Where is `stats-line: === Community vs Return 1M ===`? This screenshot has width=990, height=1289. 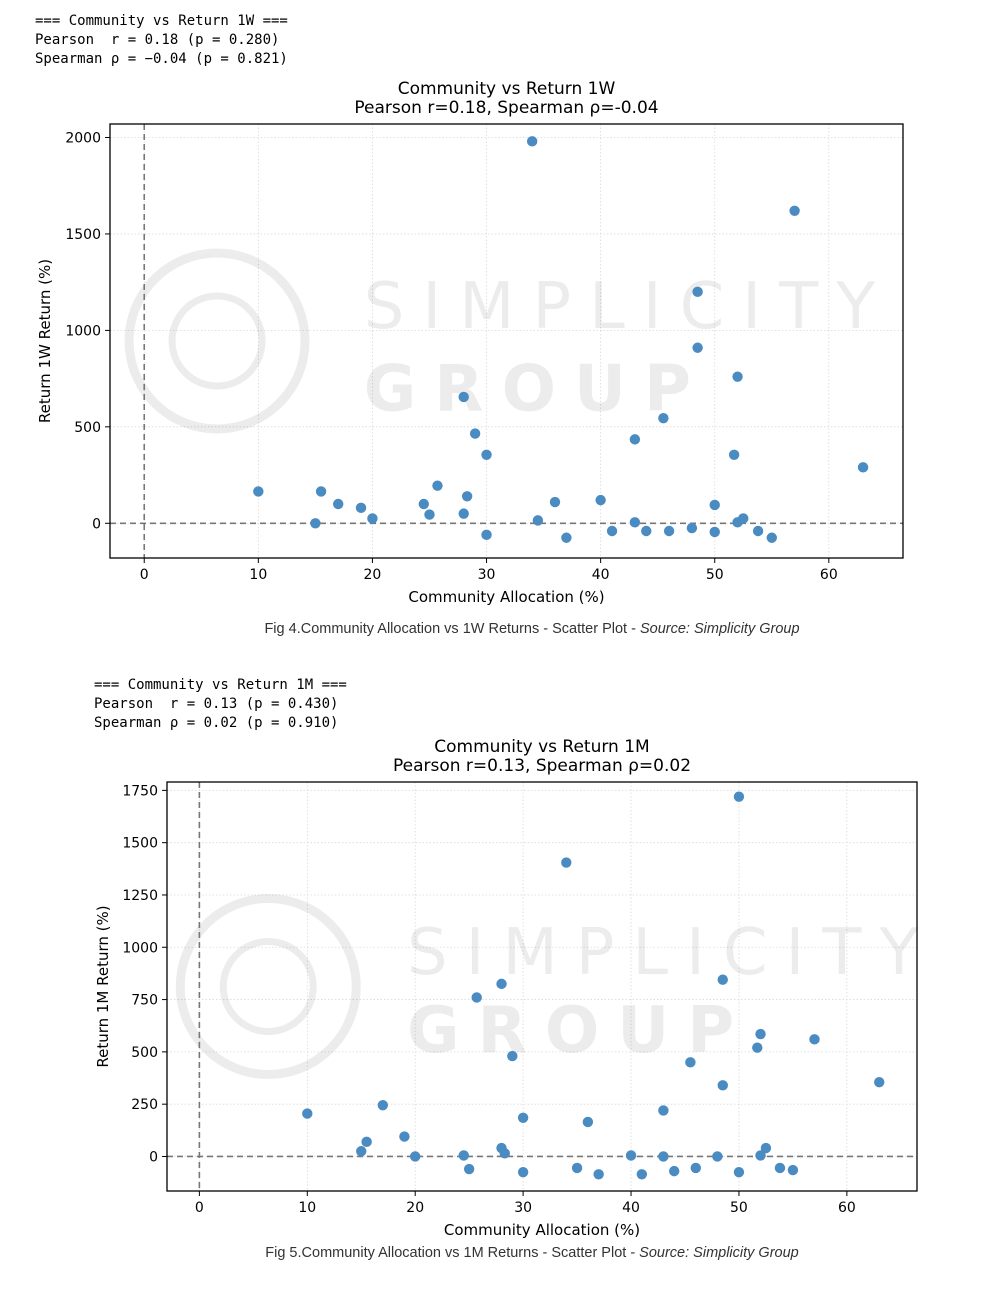 stats-line: === Community vs Return 1M === is located at coordinates (220, 685).